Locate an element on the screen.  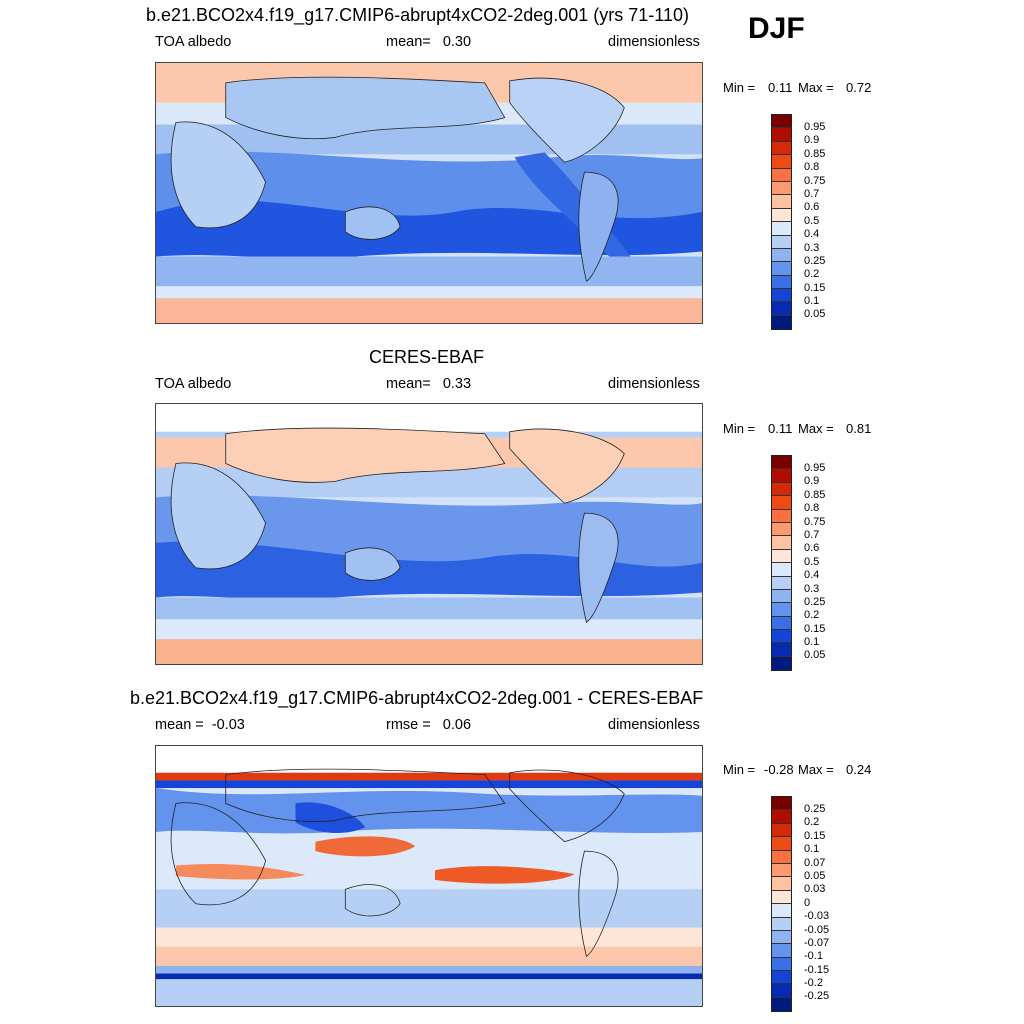
panel-3-units-label: dimensionless is located at coordinates (654, 725).